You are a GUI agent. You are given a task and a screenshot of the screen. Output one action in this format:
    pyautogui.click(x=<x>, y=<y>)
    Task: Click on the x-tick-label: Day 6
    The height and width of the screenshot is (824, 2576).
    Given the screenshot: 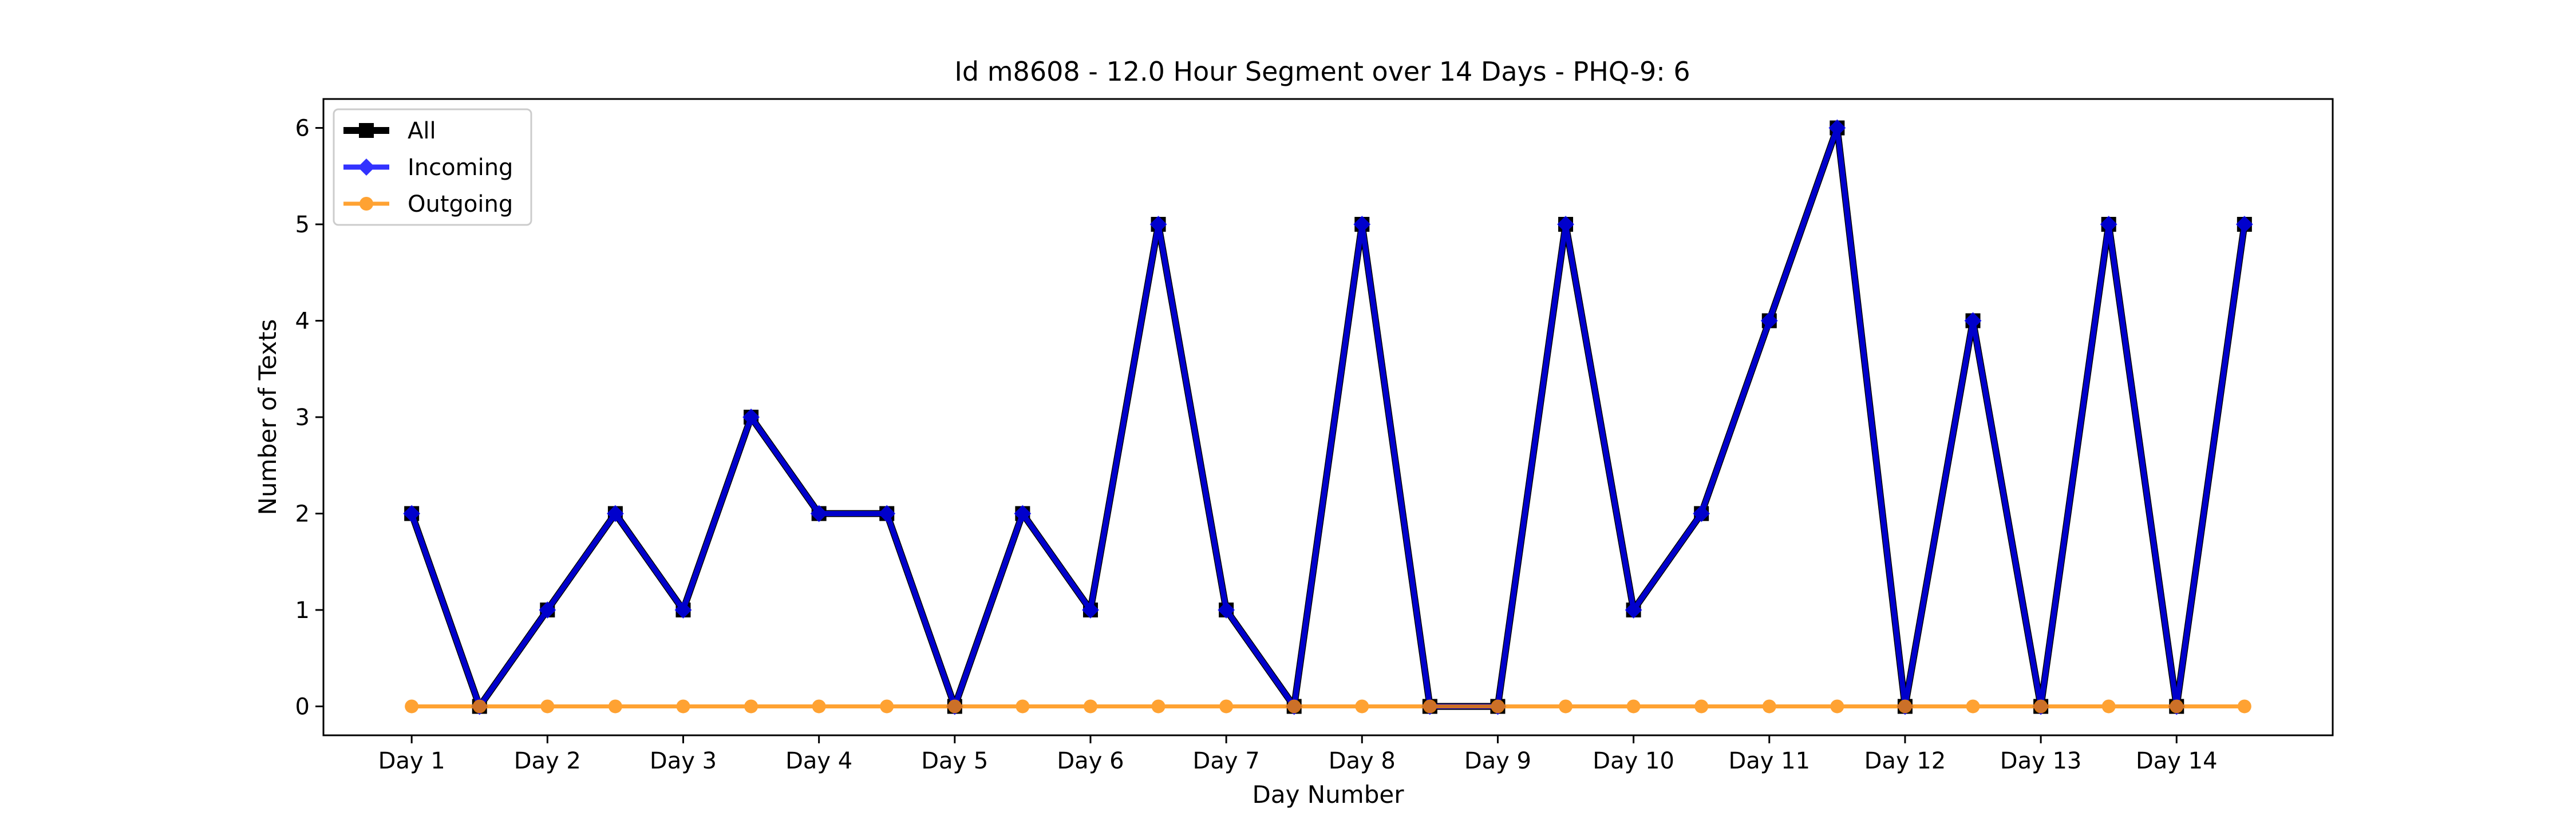 What is the action you would take?
    pyautogui.click(x=1090, y=761)
    